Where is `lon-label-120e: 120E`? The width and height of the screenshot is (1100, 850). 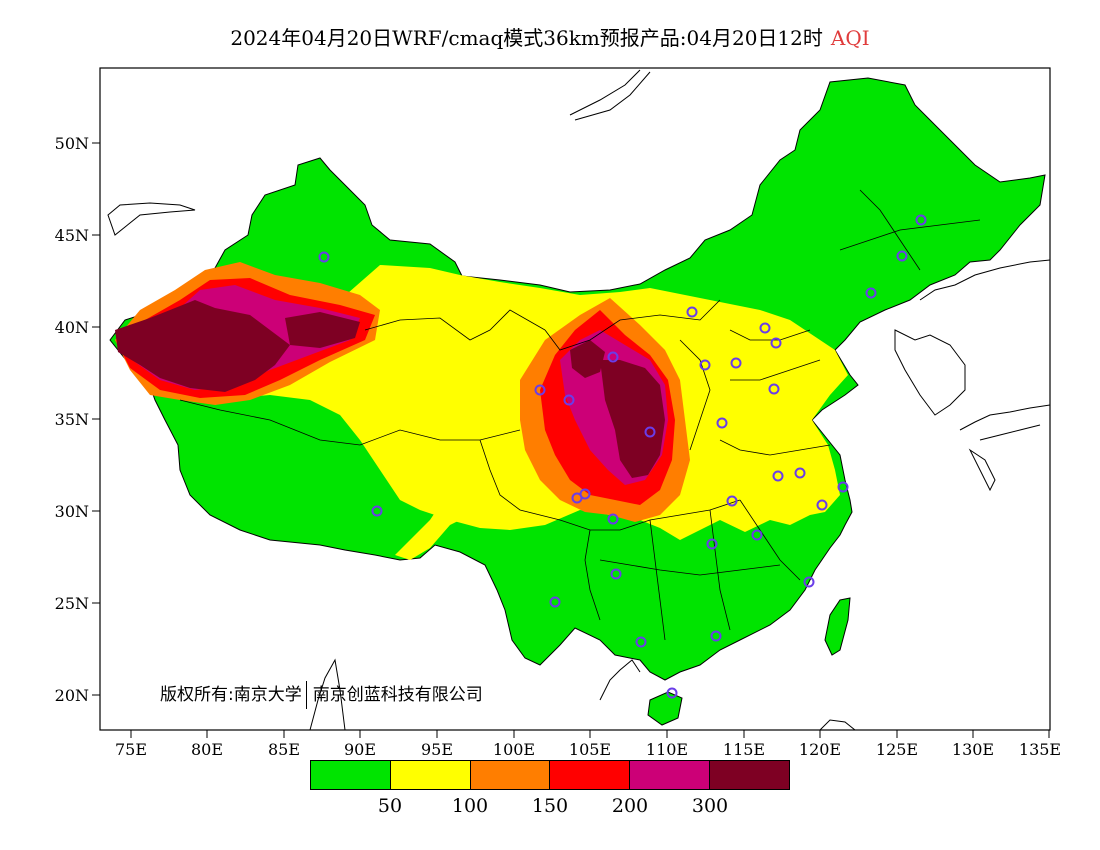 lon-label-120e: 120E is located at coordinates (820, 749).